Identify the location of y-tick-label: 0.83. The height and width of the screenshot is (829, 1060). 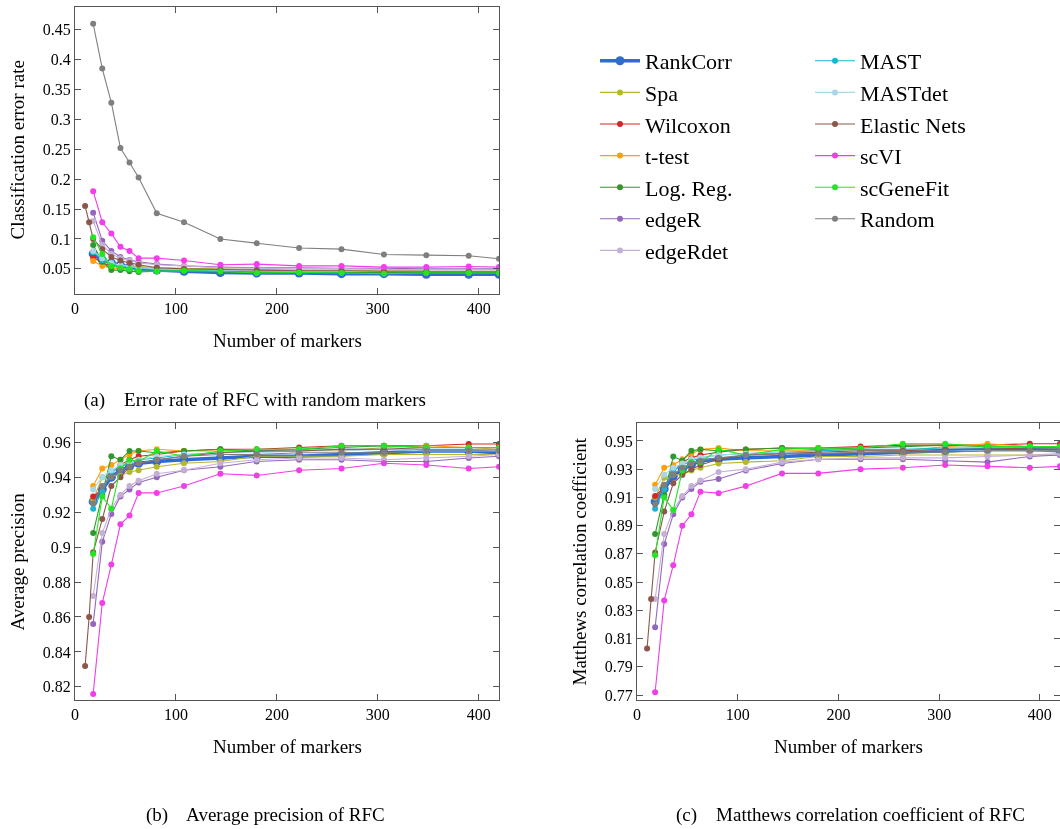
(618, 610).